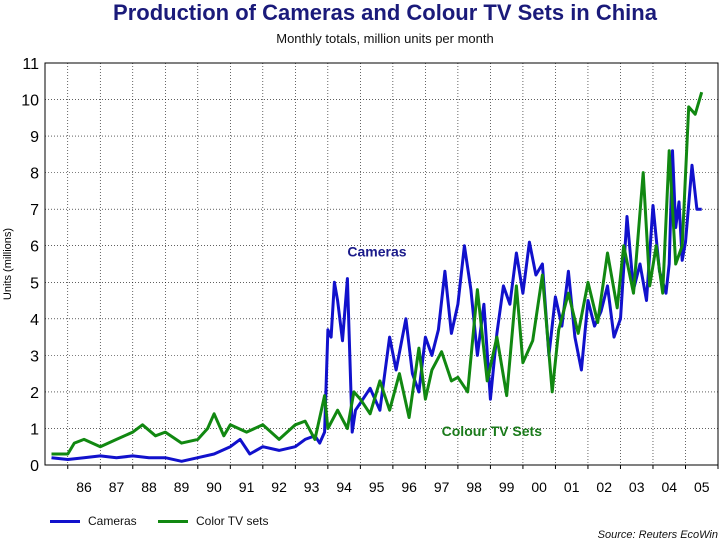  I want to click on y-tick-label: 7, so click(34, 210).